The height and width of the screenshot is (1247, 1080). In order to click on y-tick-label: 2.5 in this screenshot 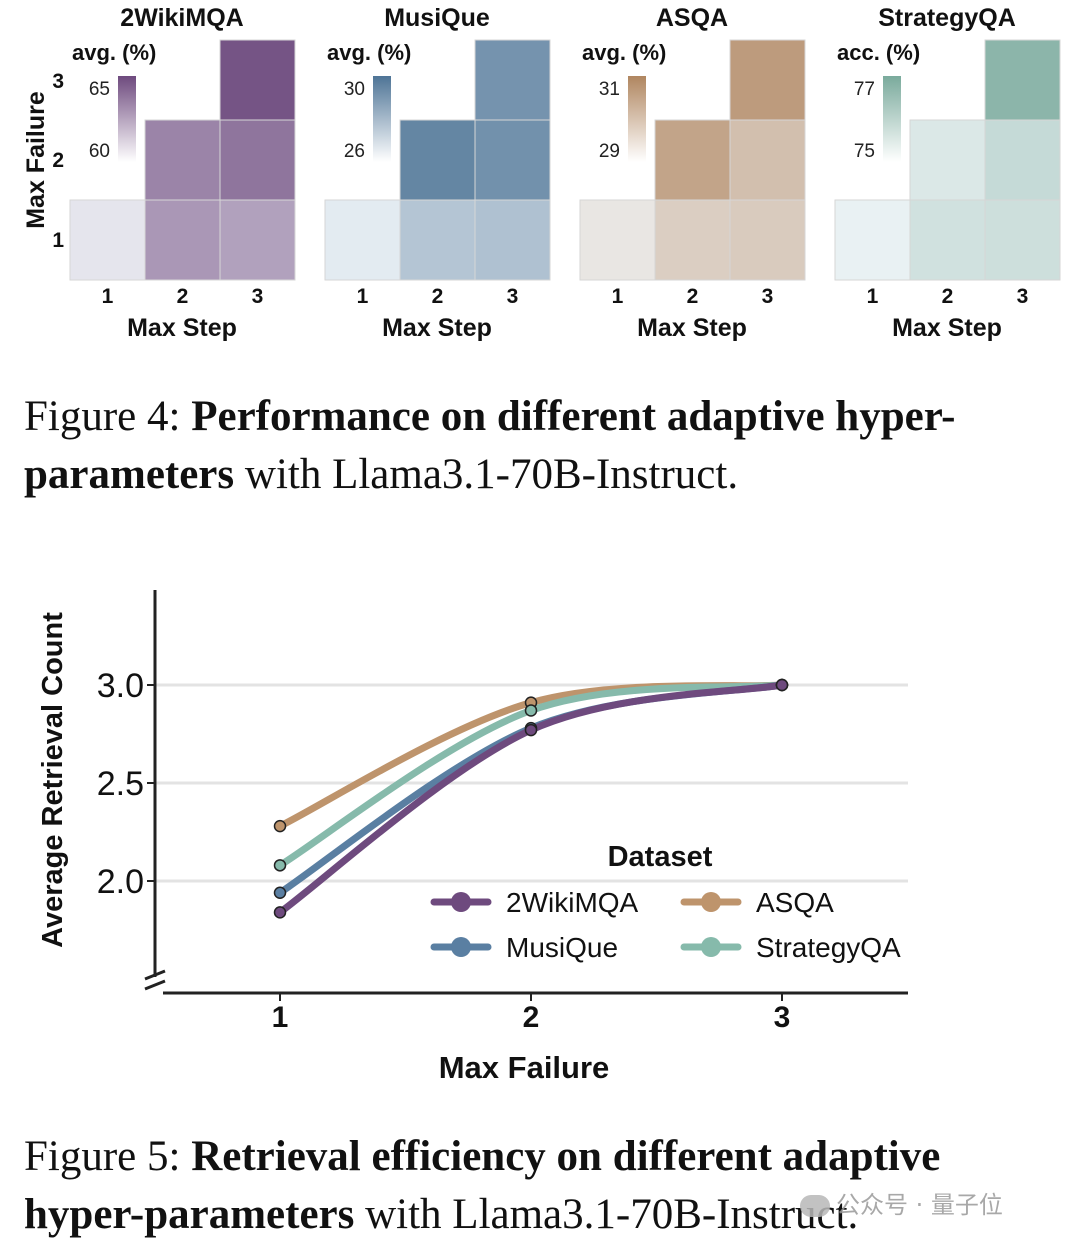, I will do `click(120, 784)`.